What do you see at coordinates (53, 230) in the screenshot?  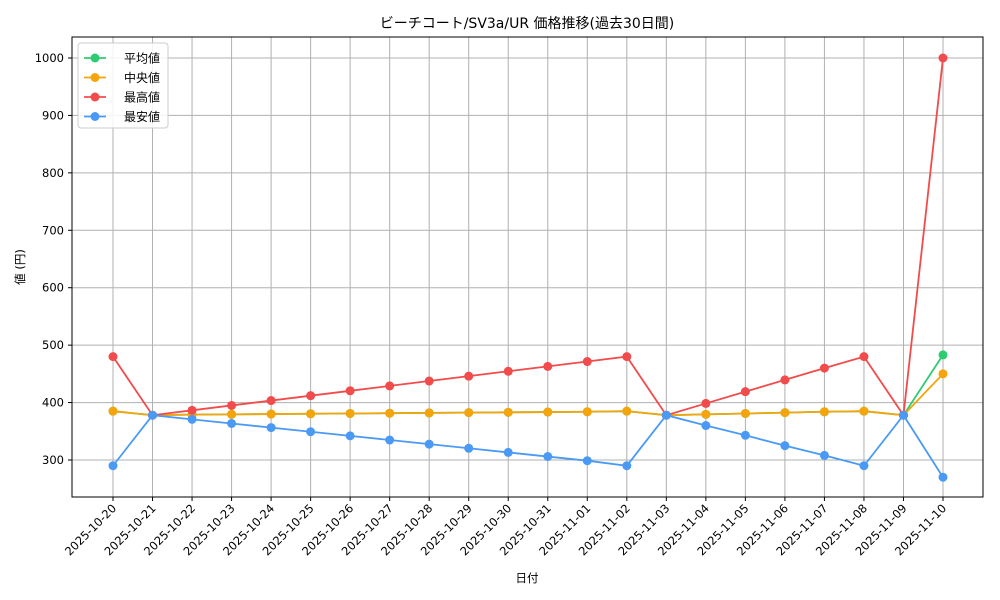 I see `y-tick-label: 700` at bounding box center [53, 230].